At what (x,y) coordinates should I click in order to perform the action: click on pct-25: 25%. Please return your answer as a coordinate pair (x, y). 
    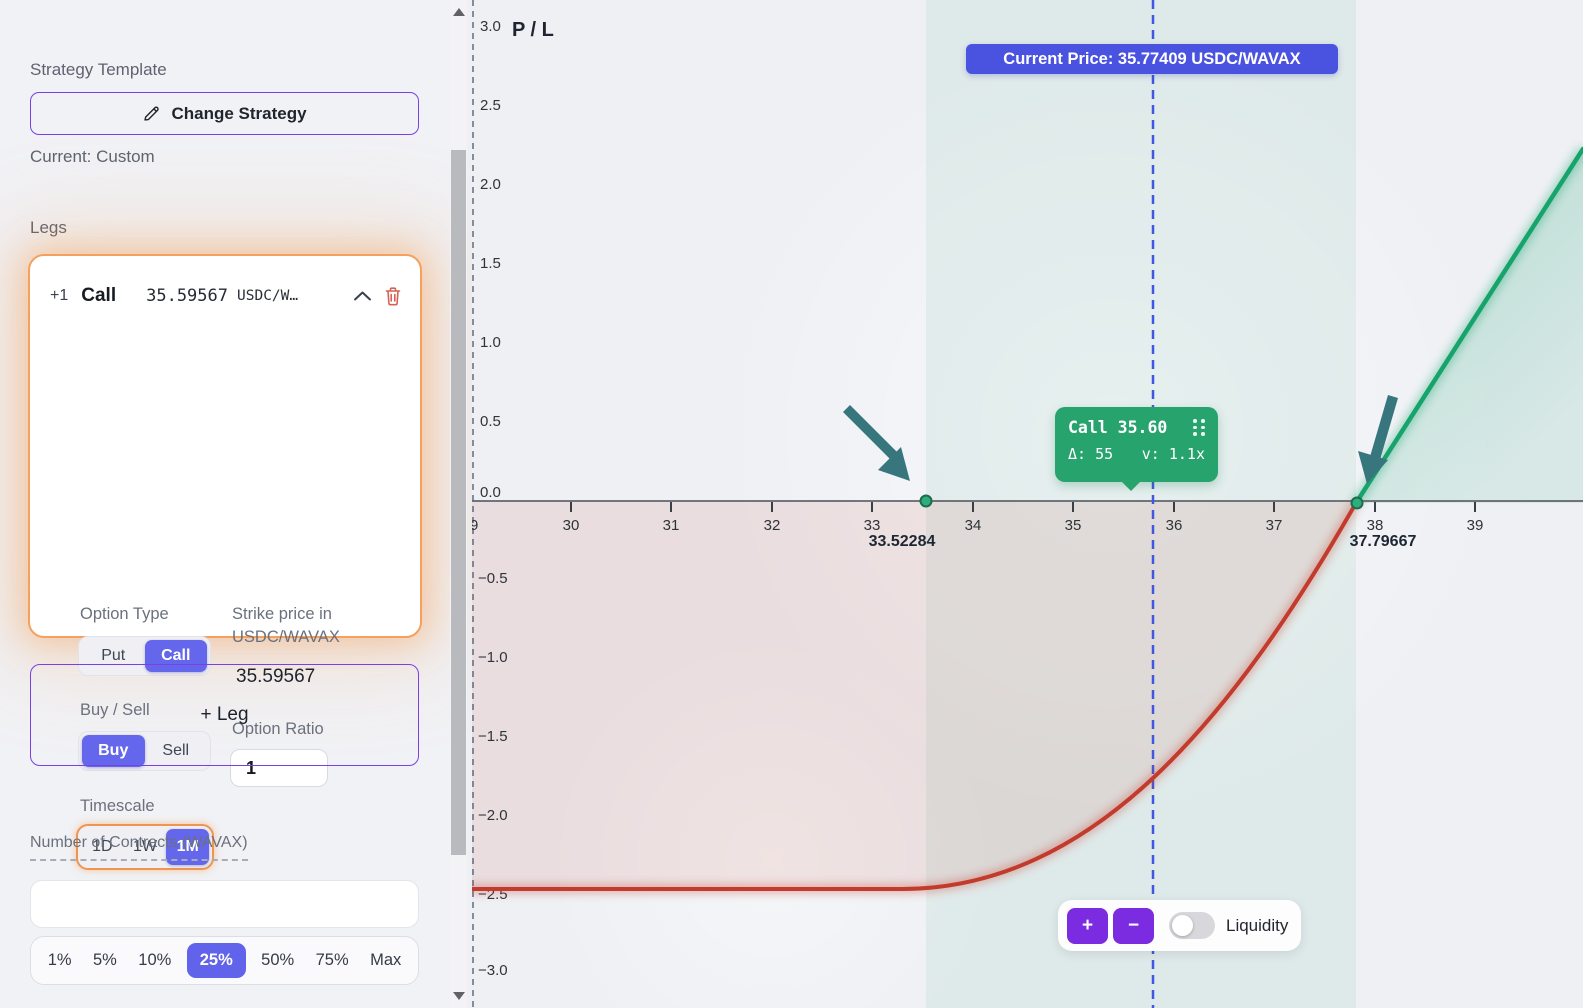
    Looking at the image, I should click on (216, 960).